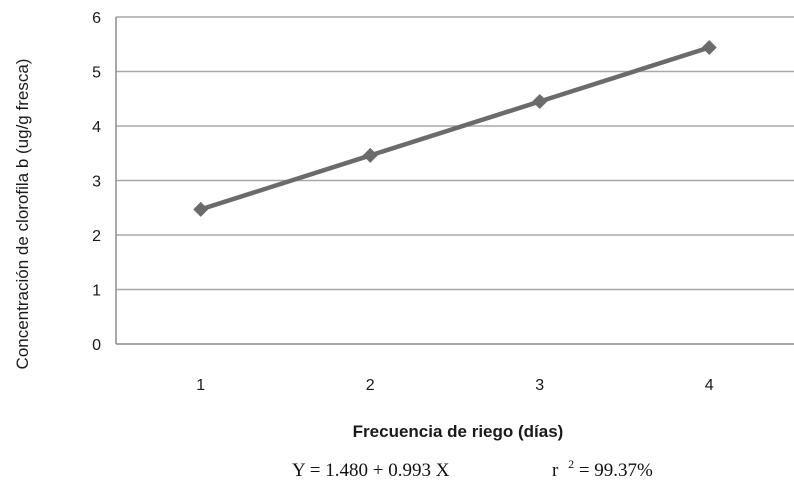  What do you see at coordinates (458, 431) in the screenshot?
I see `x-axis-label: Frecuencia de riego (días)` at bounding box center [458, 431].